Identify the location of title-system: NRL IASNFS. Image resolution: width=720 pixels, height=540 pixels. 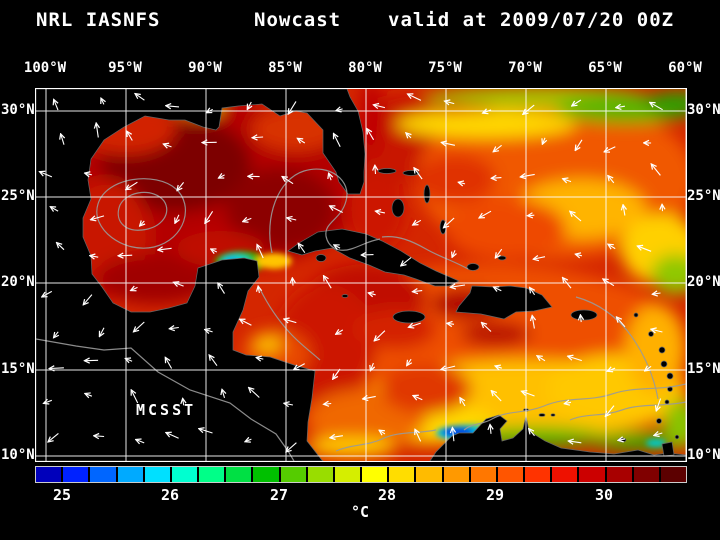
(98, 20).